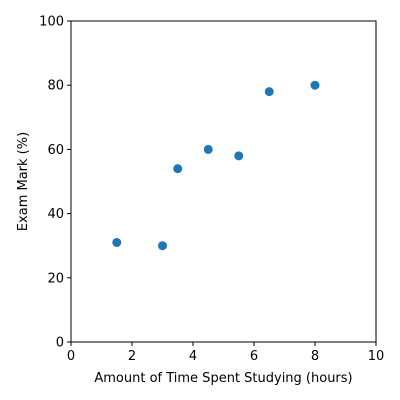  What do you see at coordinates (315, 356) in the screenshot?
I see `x-tick-label: 8` at bounding box center [315, 356].